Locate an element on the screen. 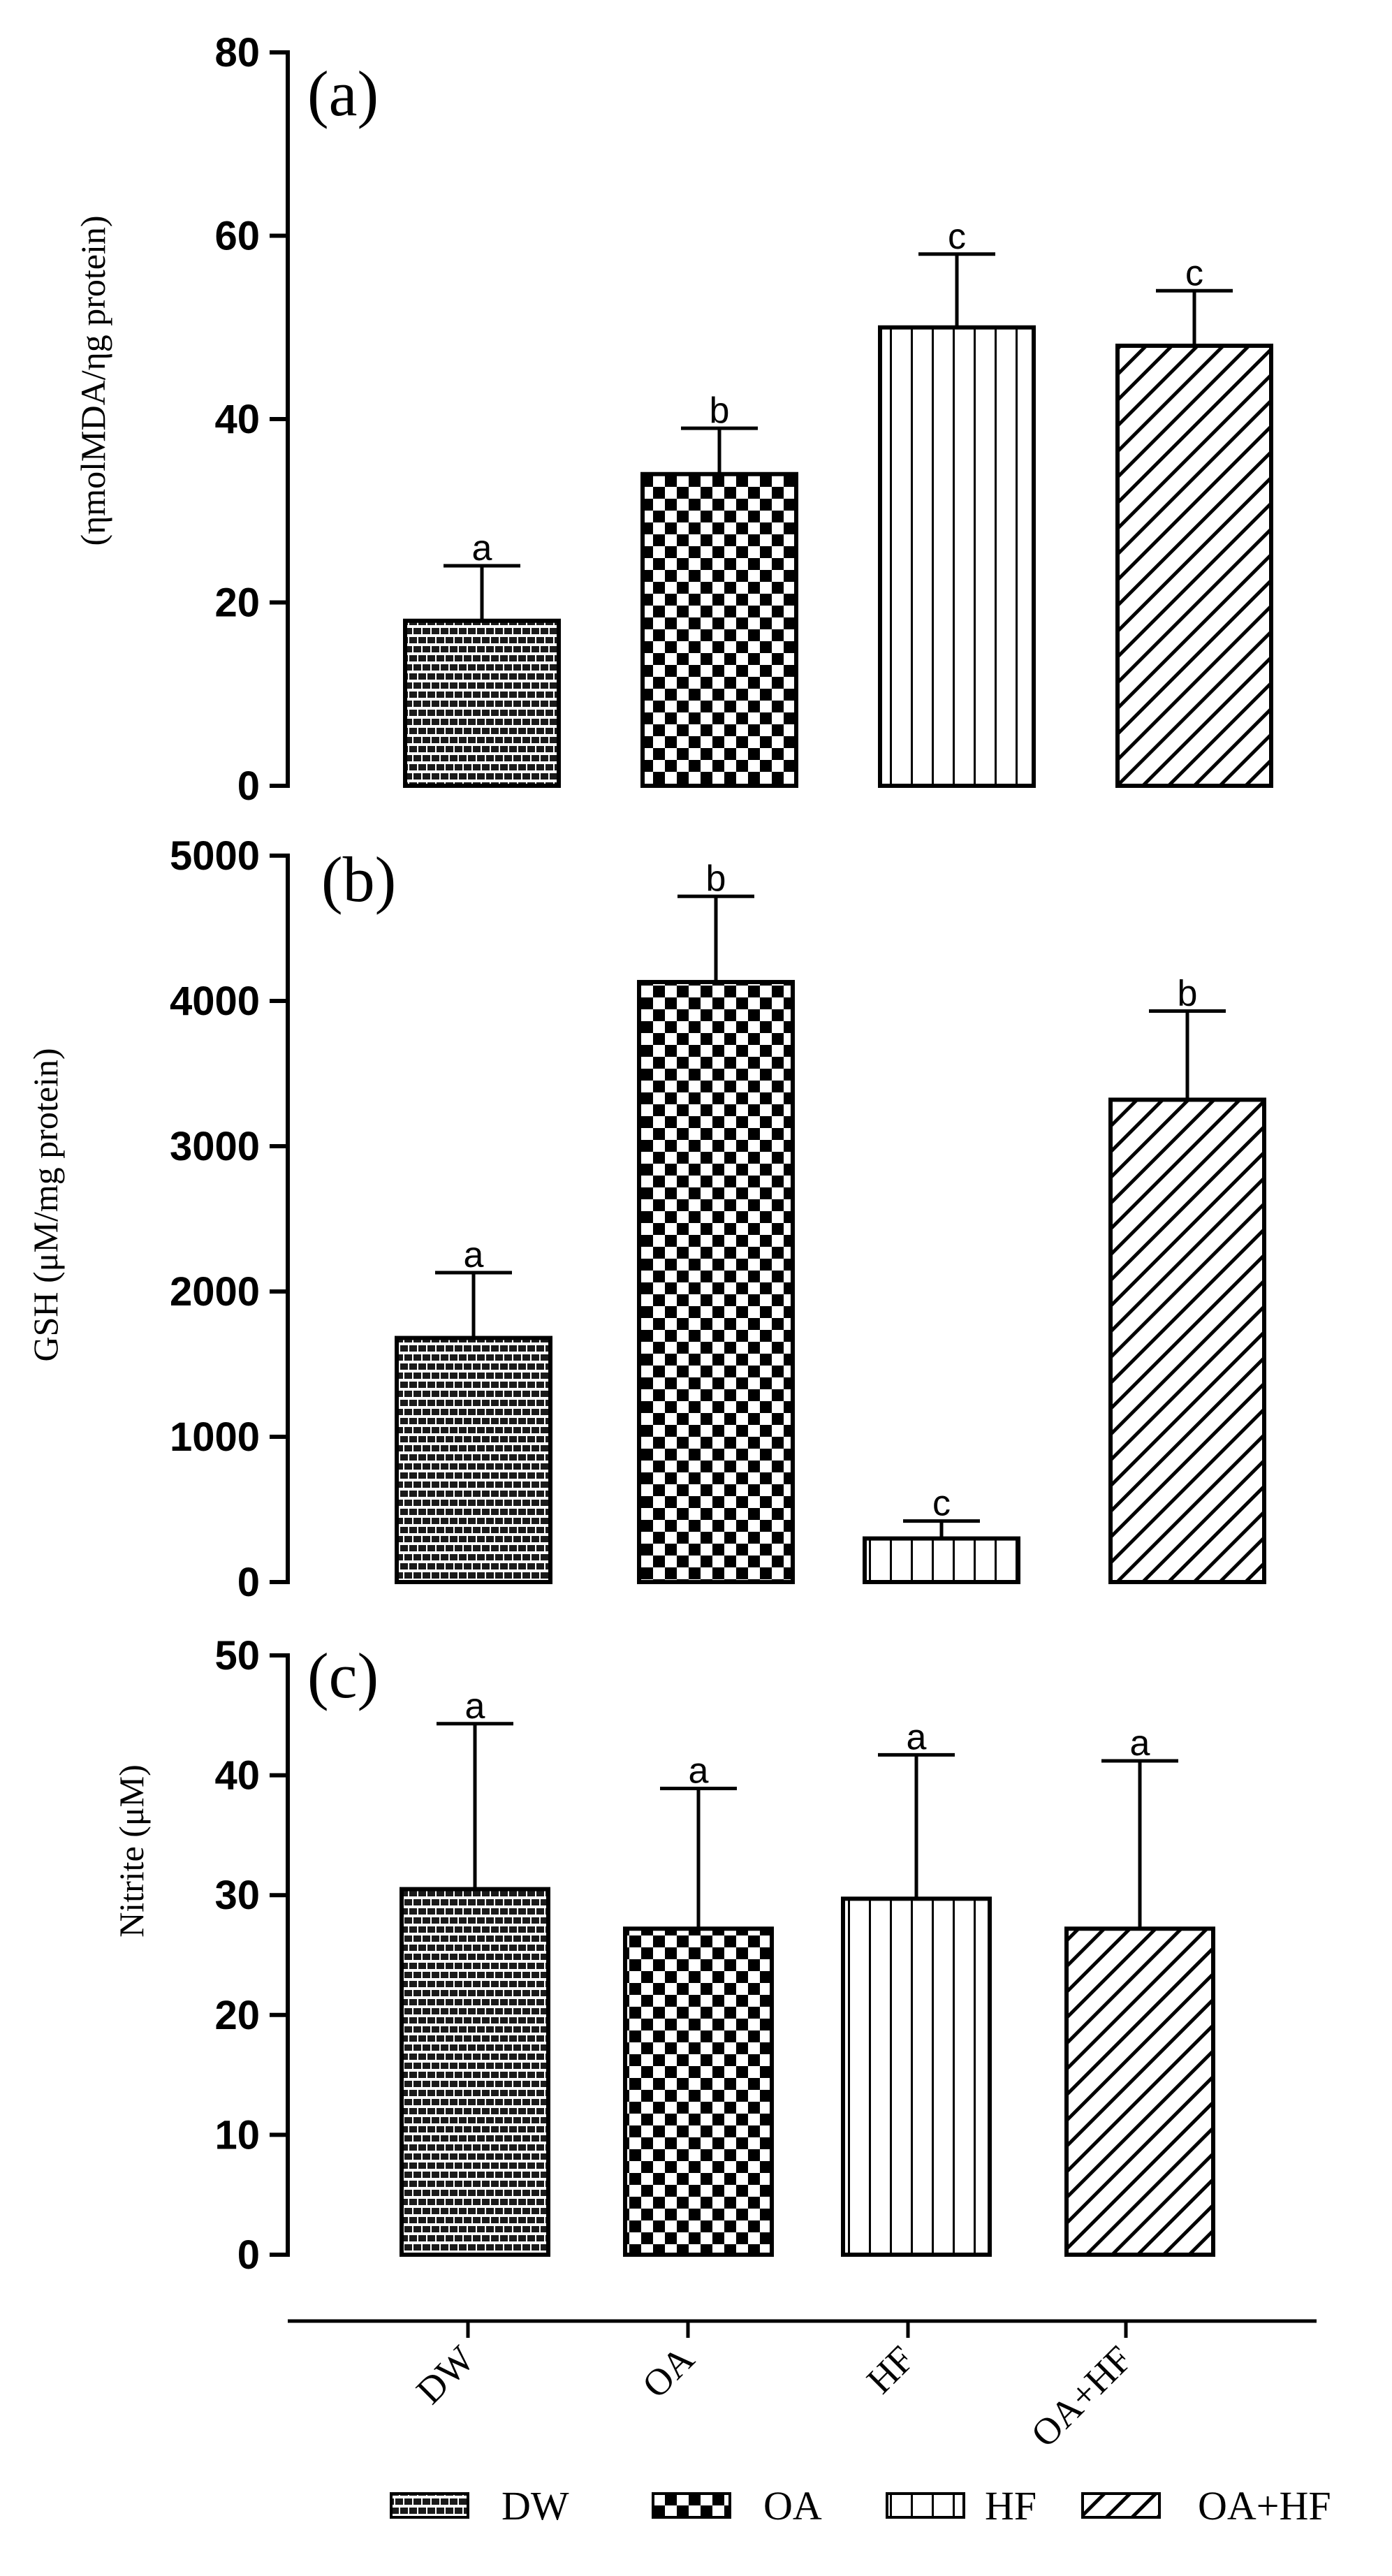 The width and height of the screenshot is (1392, 2576). y-tick-label: 3000 is located at coordinates (215, 1146).